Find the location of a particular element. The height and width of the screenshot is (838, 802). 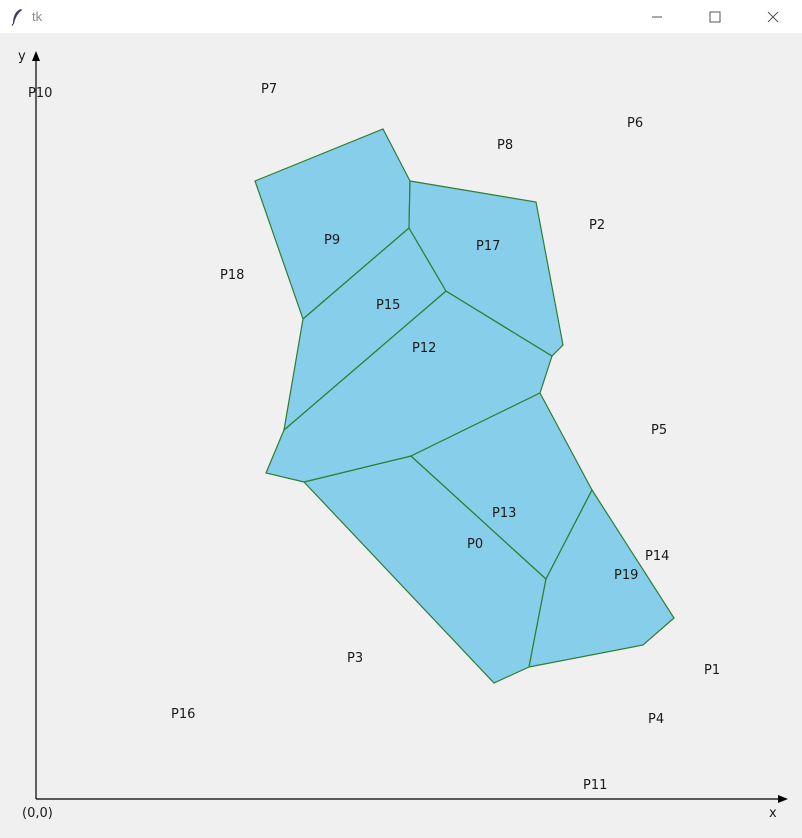

point-label-p12: P12 is located at coordinates (424, 348).